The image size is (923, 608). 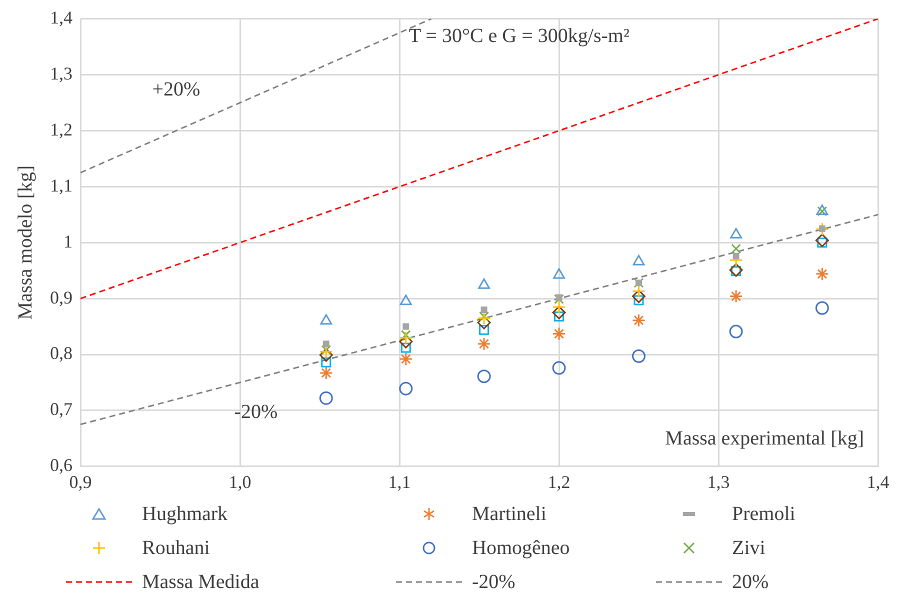 What do you see at coordinates (185, 514) in the screenshot?
I see `legend-label: Hughmark` at bounding box center [185, 514].